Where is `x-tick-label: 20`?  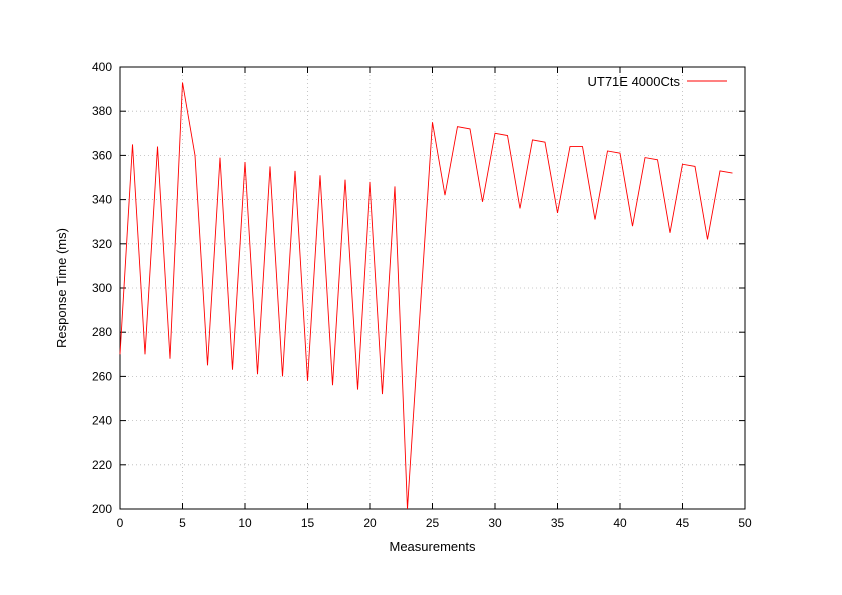
x-tick-label: 20 is located at coordinates (370, 523).